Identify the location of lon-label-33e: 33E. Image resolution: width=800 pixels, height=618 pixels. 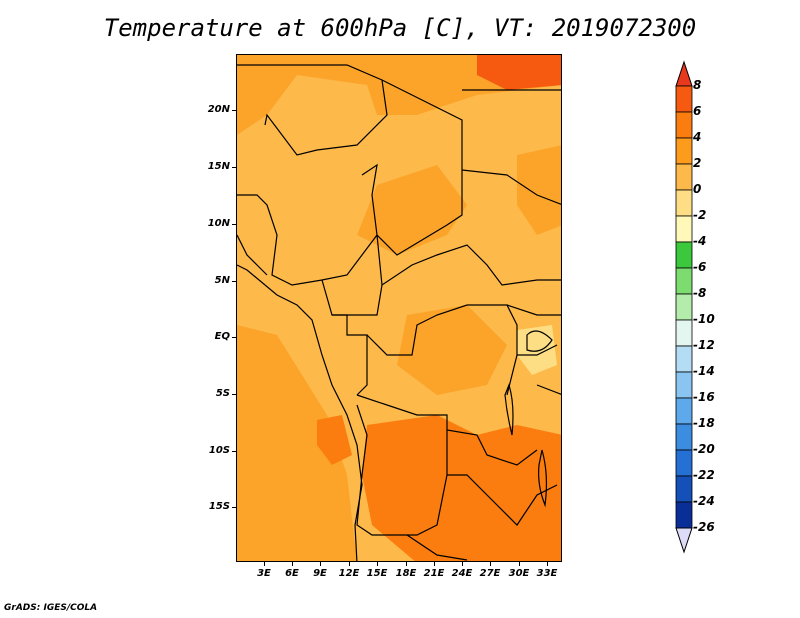
(547, 573).